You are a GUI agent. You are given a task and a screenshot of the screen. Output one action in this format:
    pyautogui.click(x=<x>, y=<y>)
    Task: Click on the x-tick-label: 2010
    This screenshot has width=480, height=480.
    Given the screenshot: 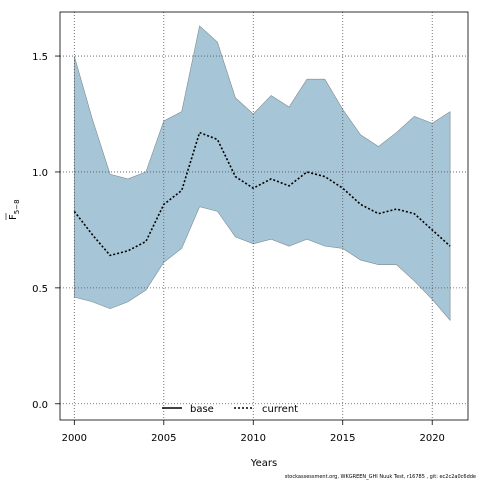 What is the action you would take?
    pyautogui.click(x=253, y=438)
    